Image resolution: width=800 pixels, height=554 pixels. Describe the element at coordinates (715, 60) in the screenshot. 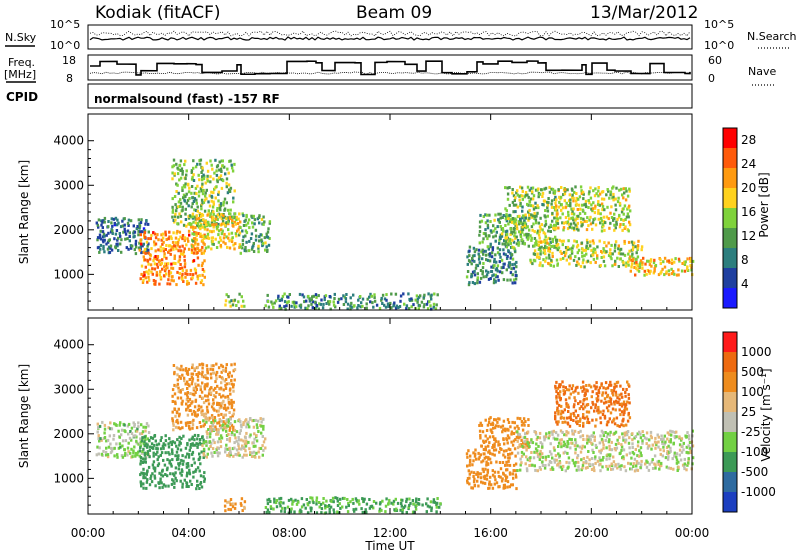

I see `nave-tick-top: 60` at that location.